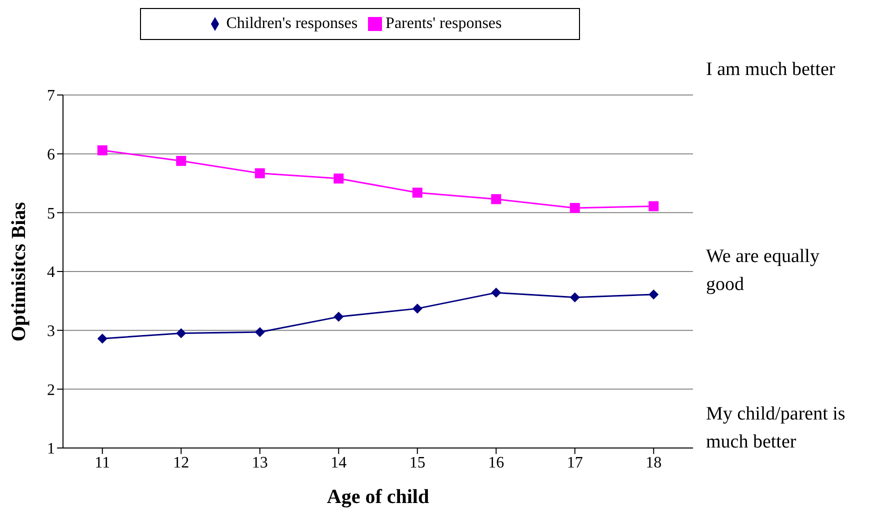  What do you see at coordinates (338, 463) in the screenshot?
I see `x-tick-label: 14` at bounding box center [338, 463].